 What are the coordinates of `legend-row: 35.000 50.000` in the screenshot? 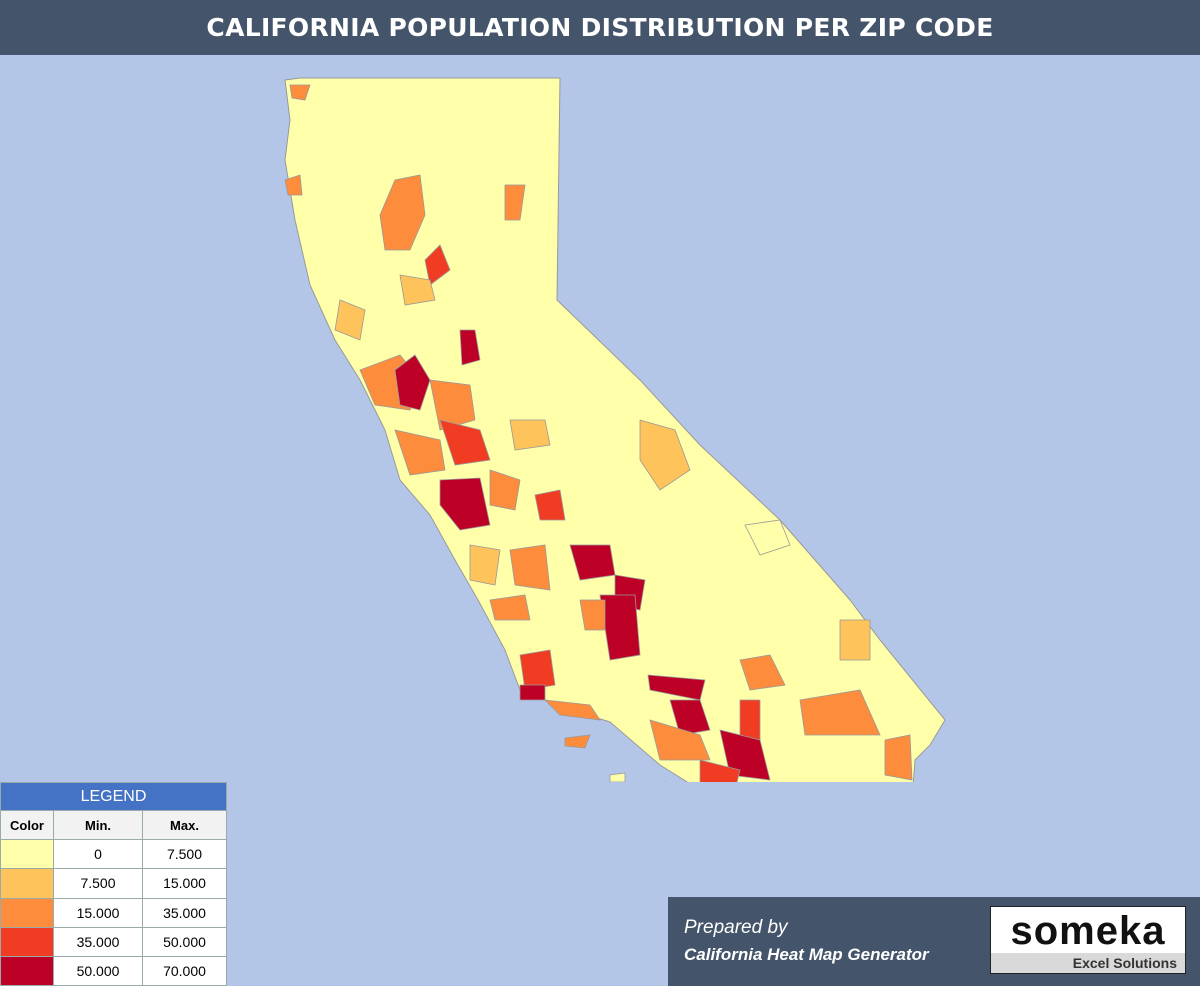 It's located at (113, 941).